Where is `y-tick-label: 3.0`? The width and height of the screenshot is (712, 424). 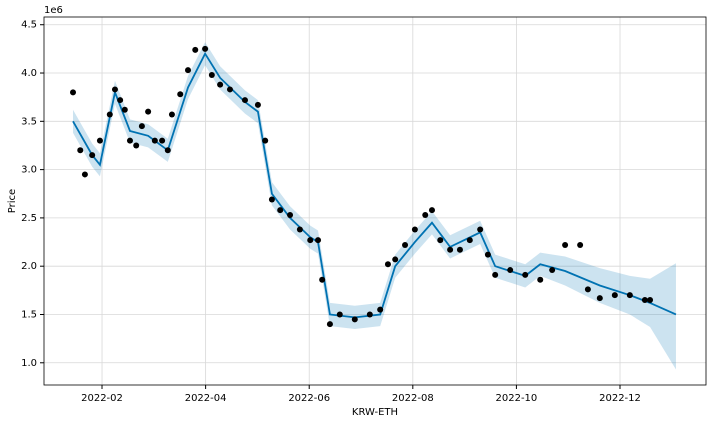 y-tick-label: 3.0 is located at coordinates (29, 170).